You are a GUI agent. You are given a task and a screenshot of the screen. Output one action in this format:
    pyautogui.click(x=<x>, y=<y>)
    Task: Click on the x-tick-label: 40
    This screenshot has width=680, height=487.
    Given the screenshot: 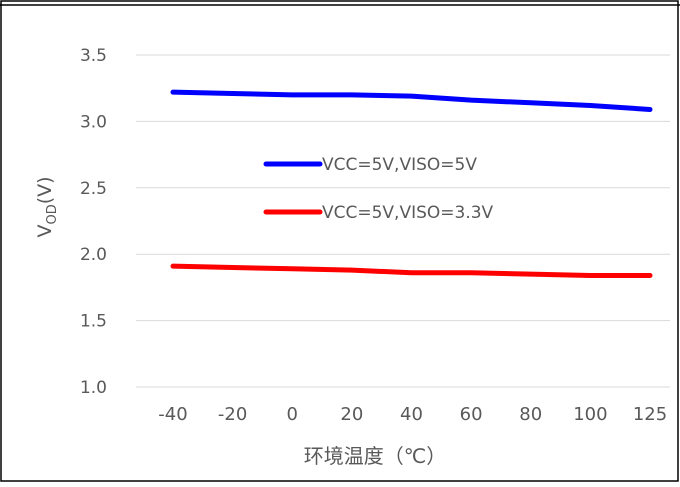 What is the action you would take?
    pyautogui.click(x=411, y=414)
    